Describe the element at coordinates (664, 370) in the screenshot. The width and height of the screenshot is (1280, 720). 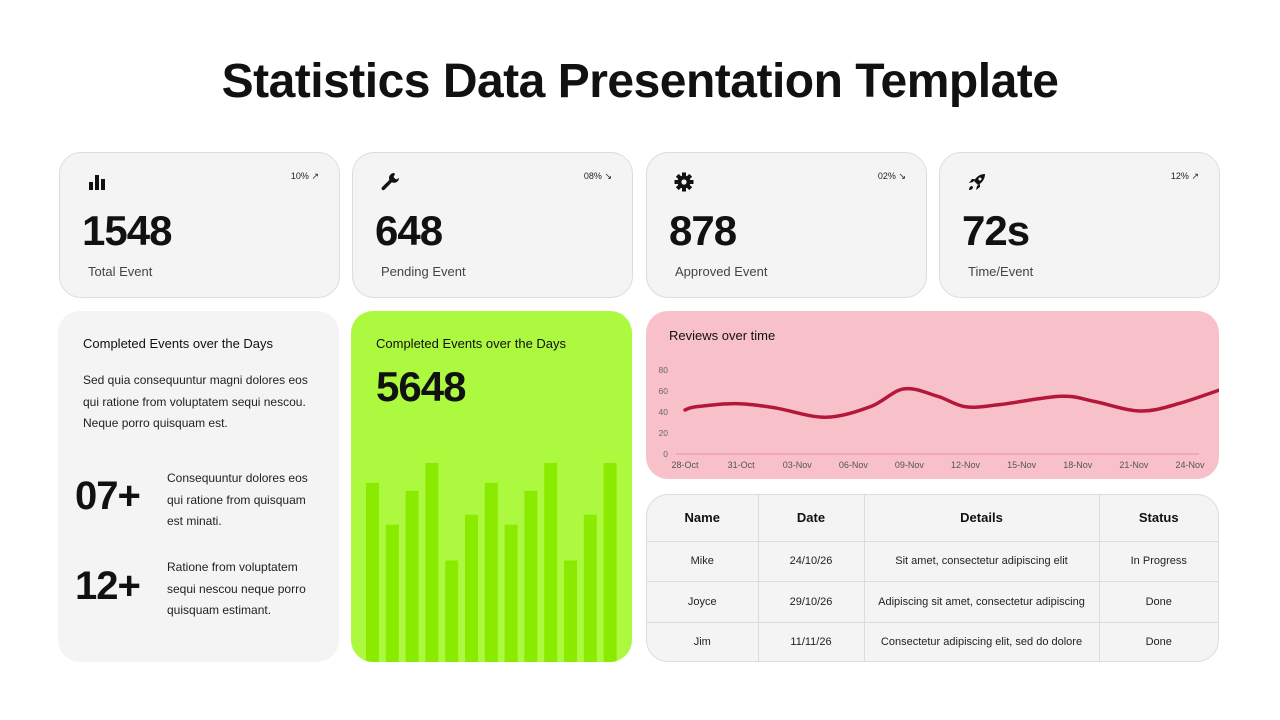
I see `y-tick-label: 80` at that location.